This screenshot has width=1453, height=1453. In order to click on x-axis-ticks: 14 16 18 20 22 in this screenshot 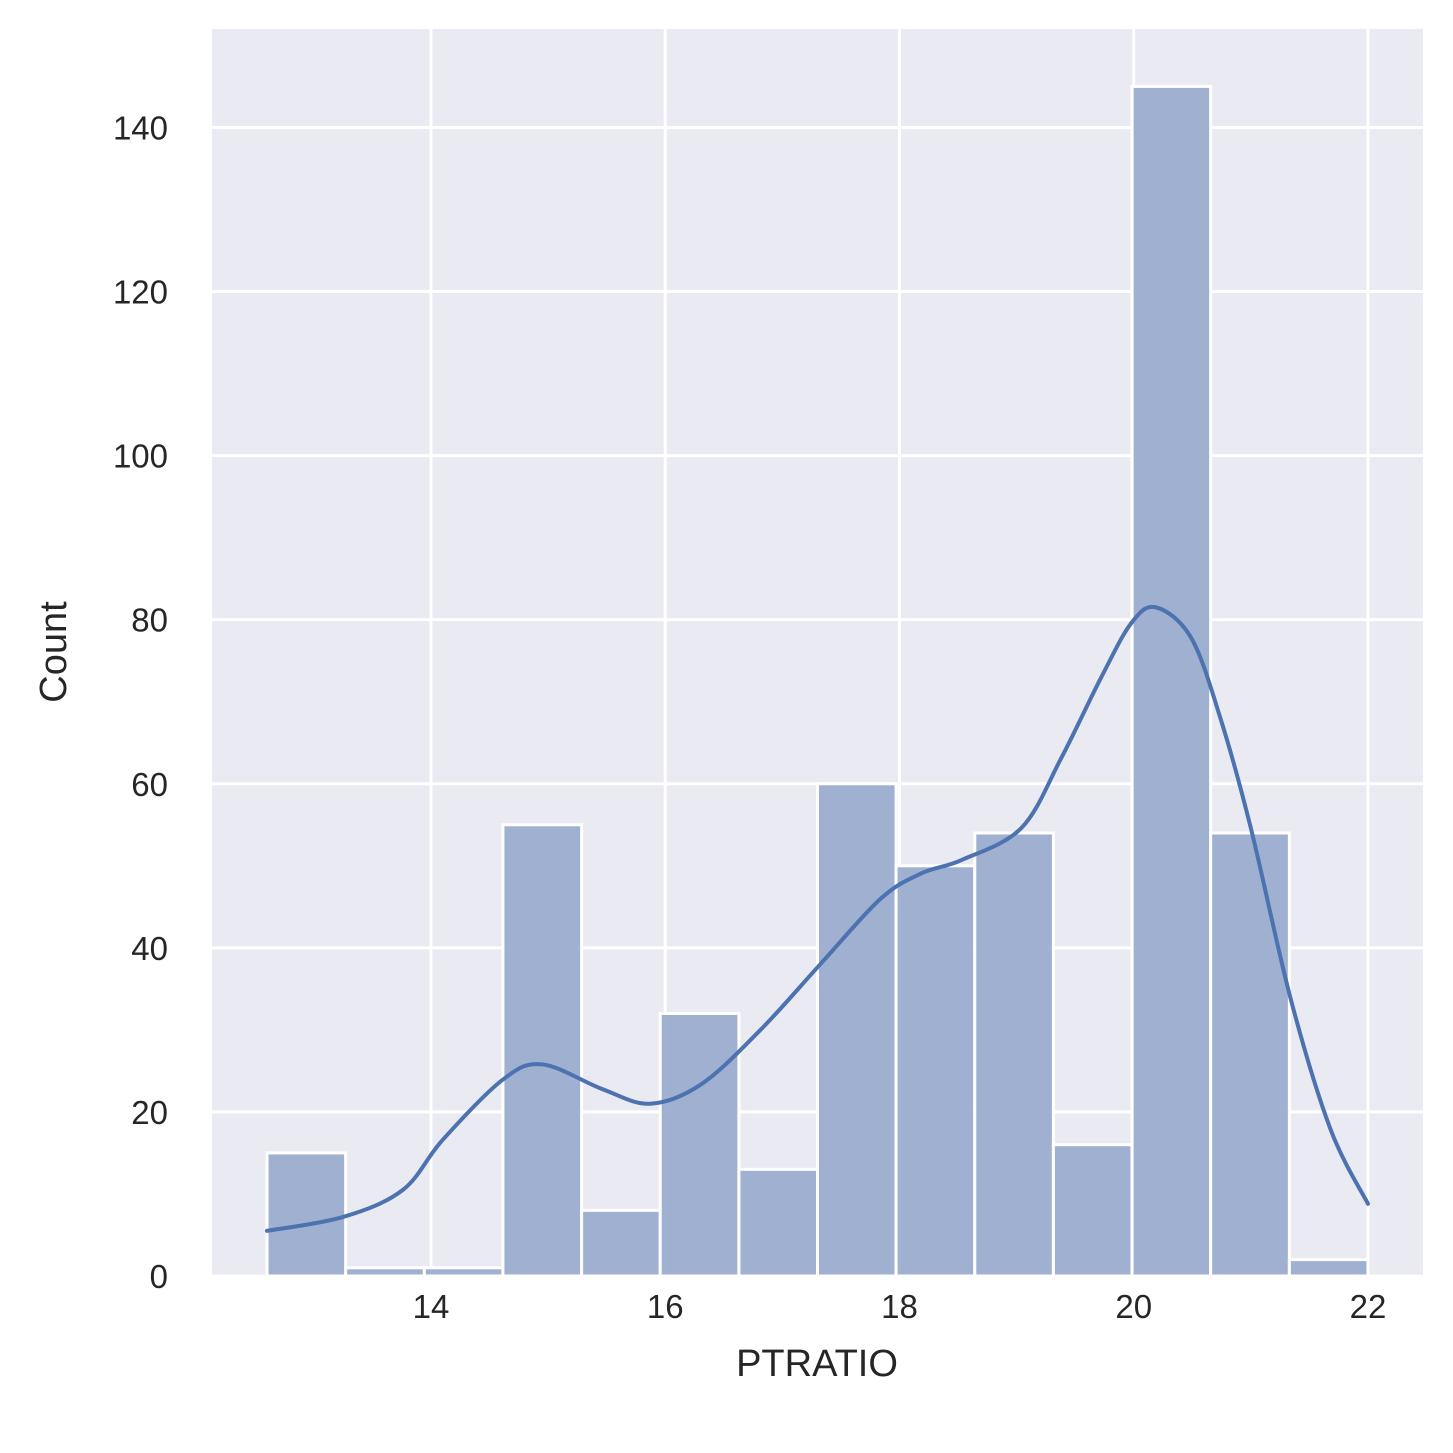, I will do `click(900, 1306)`.